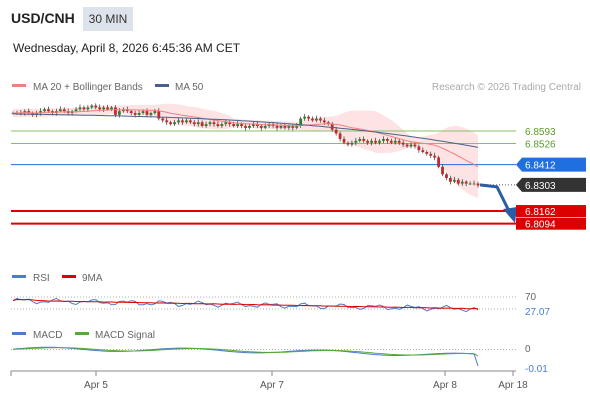 The height and width of the screenshot is (400, 590). What do you see at coordinates (540, 186) in the screenshot?
I see `current-label: 6.8303` at bounding box center [540, 186].